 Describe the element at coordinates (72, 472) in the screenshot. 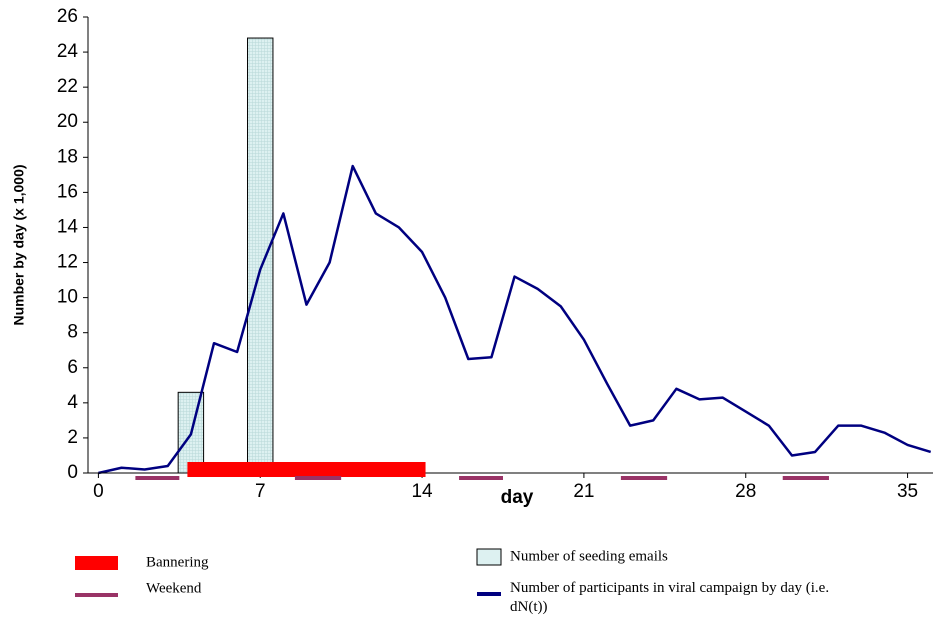

I see `y-tick-label: 0` at that location.